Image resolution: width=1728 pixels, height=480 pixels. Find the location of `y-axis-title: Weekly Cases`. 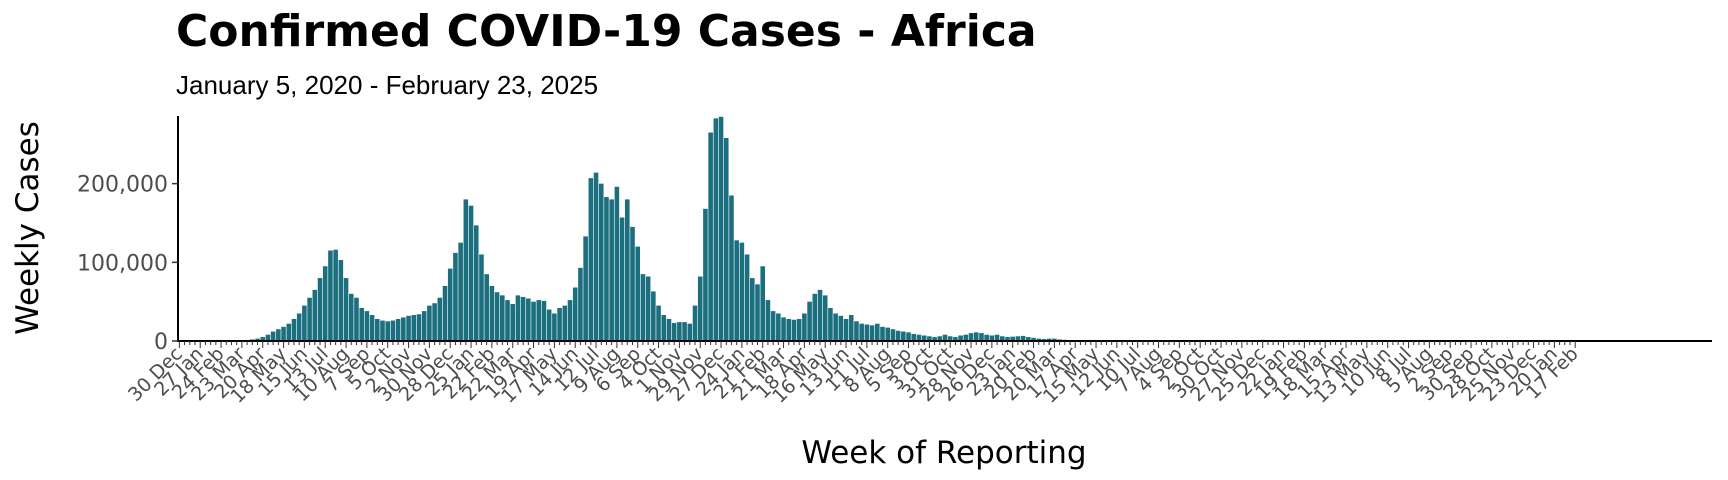

y-axis-title: Weekly Cases is located at coordinates (28, 228).